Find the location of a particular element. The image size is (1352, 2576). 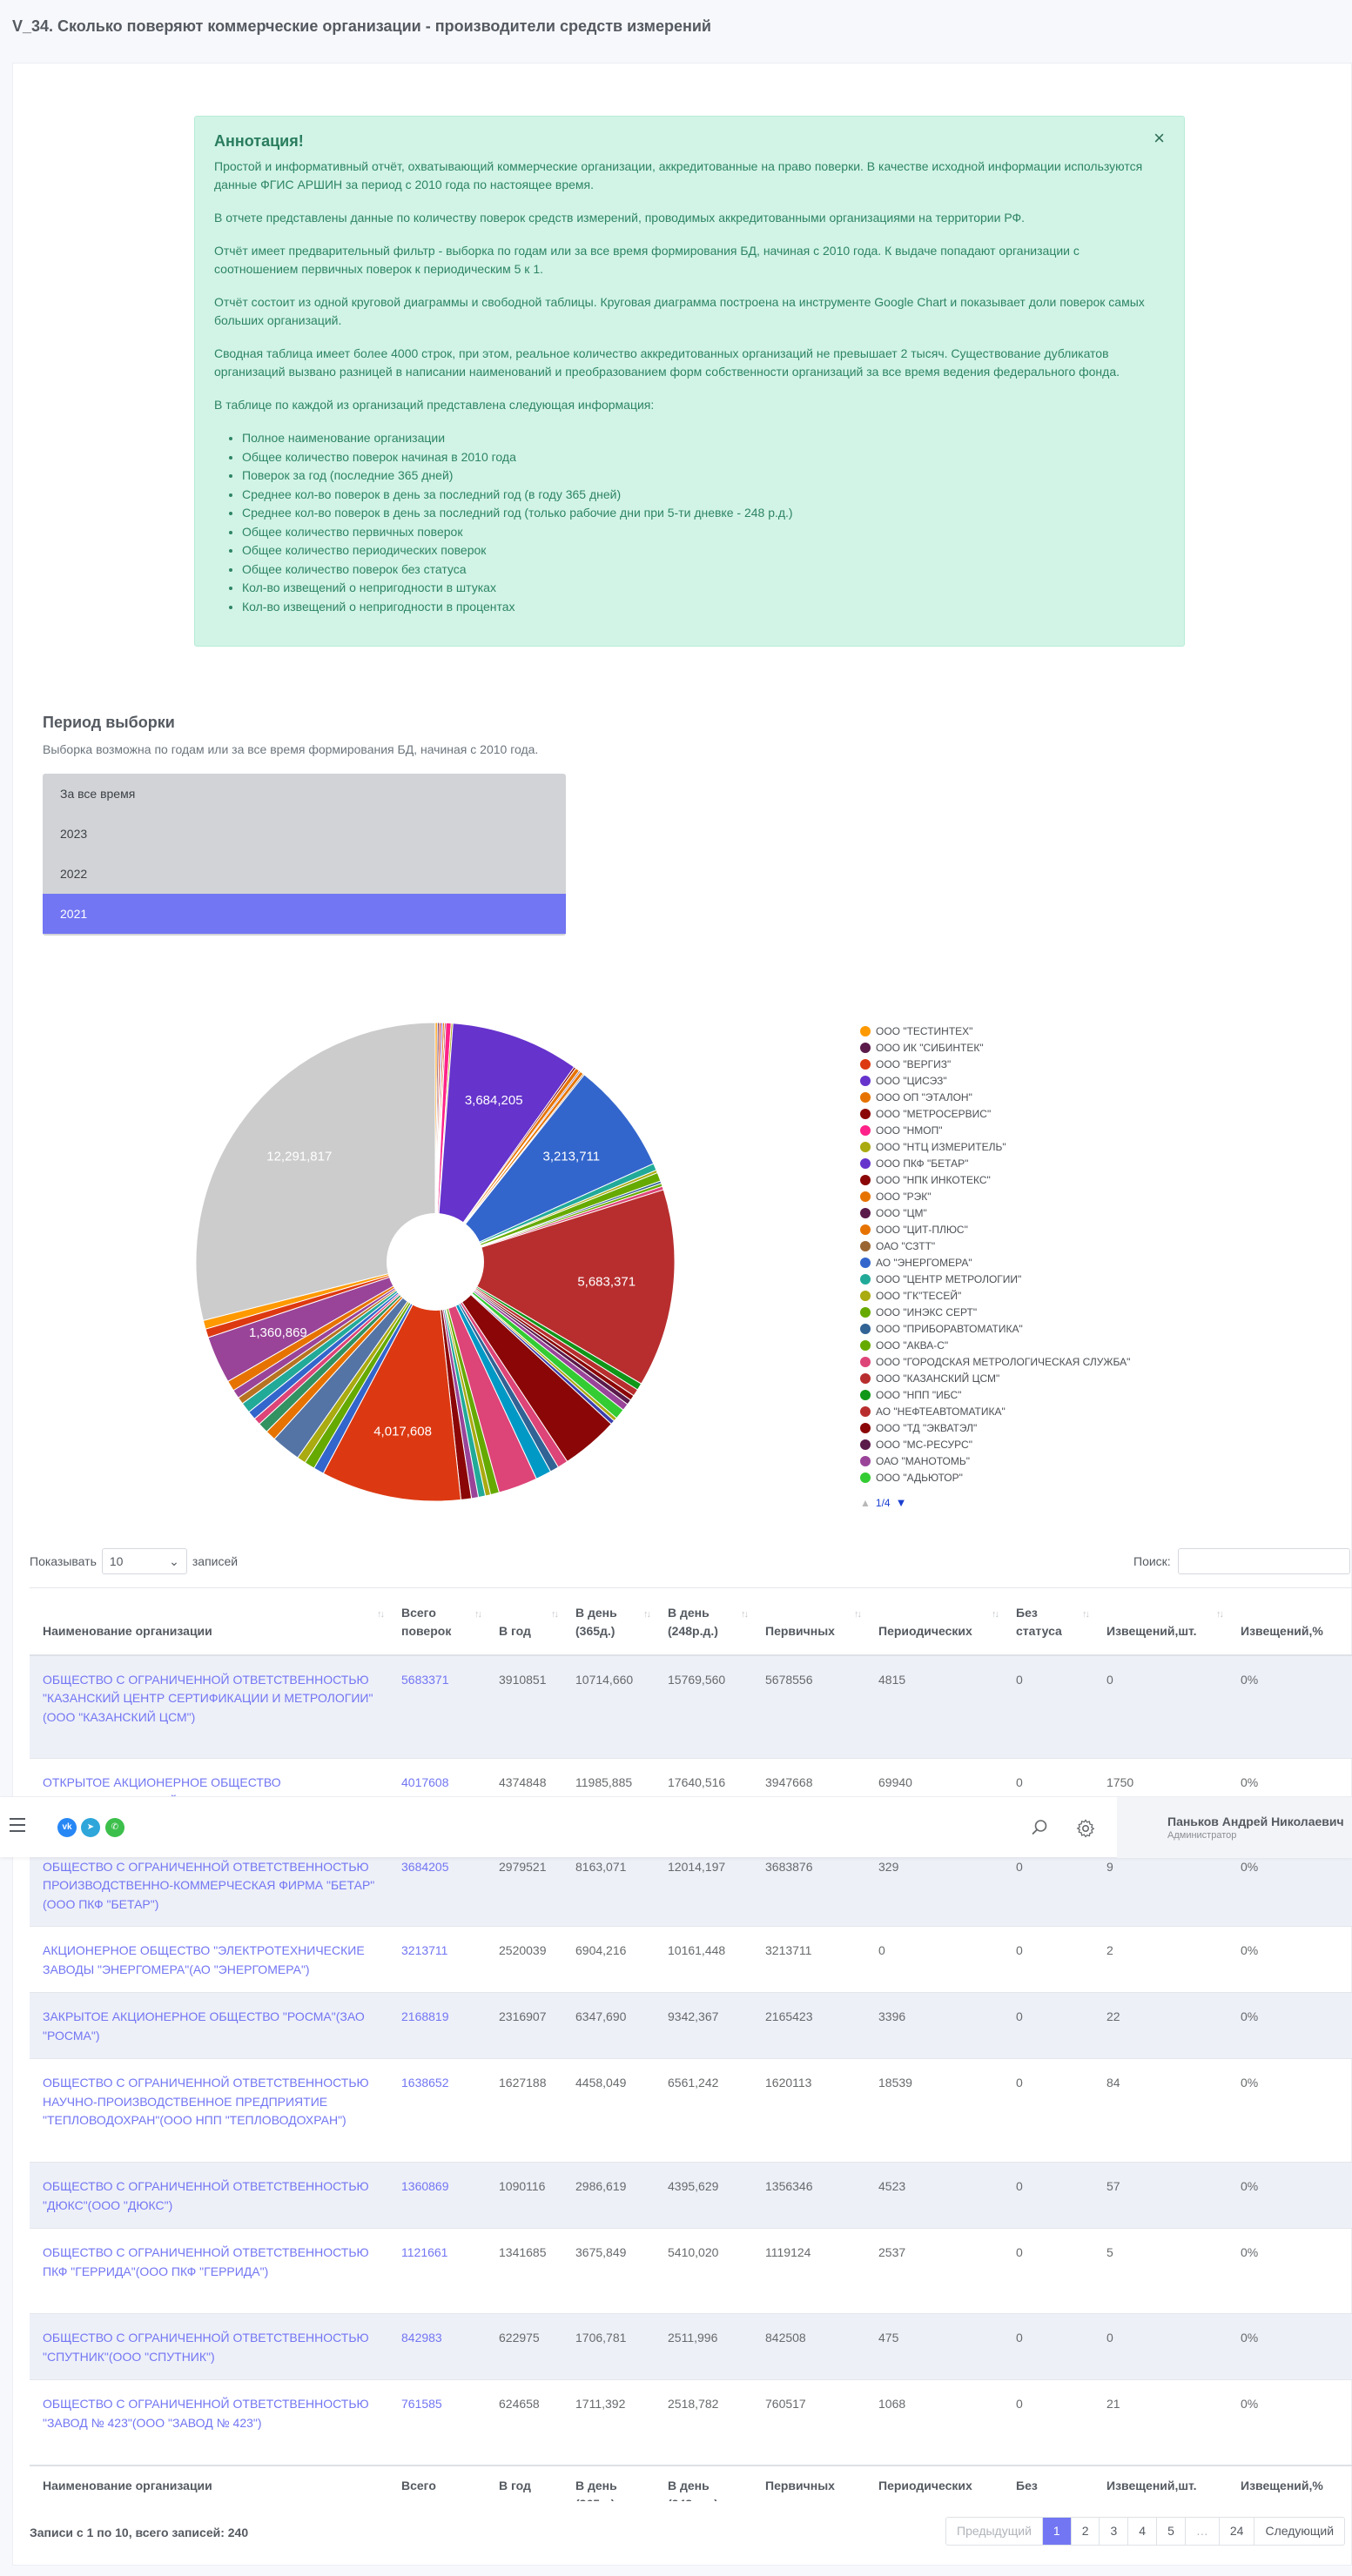

column-header-cell: В год ↑↓ is located at coordinates (524, 1621).